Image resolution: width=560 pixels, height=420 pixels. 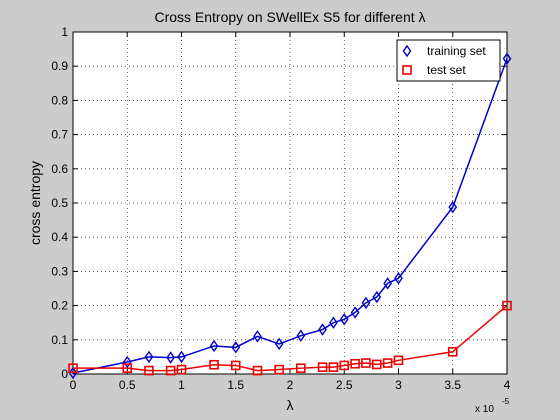 I want to click on x-tick-label: 1, so click(x=181, y=385).